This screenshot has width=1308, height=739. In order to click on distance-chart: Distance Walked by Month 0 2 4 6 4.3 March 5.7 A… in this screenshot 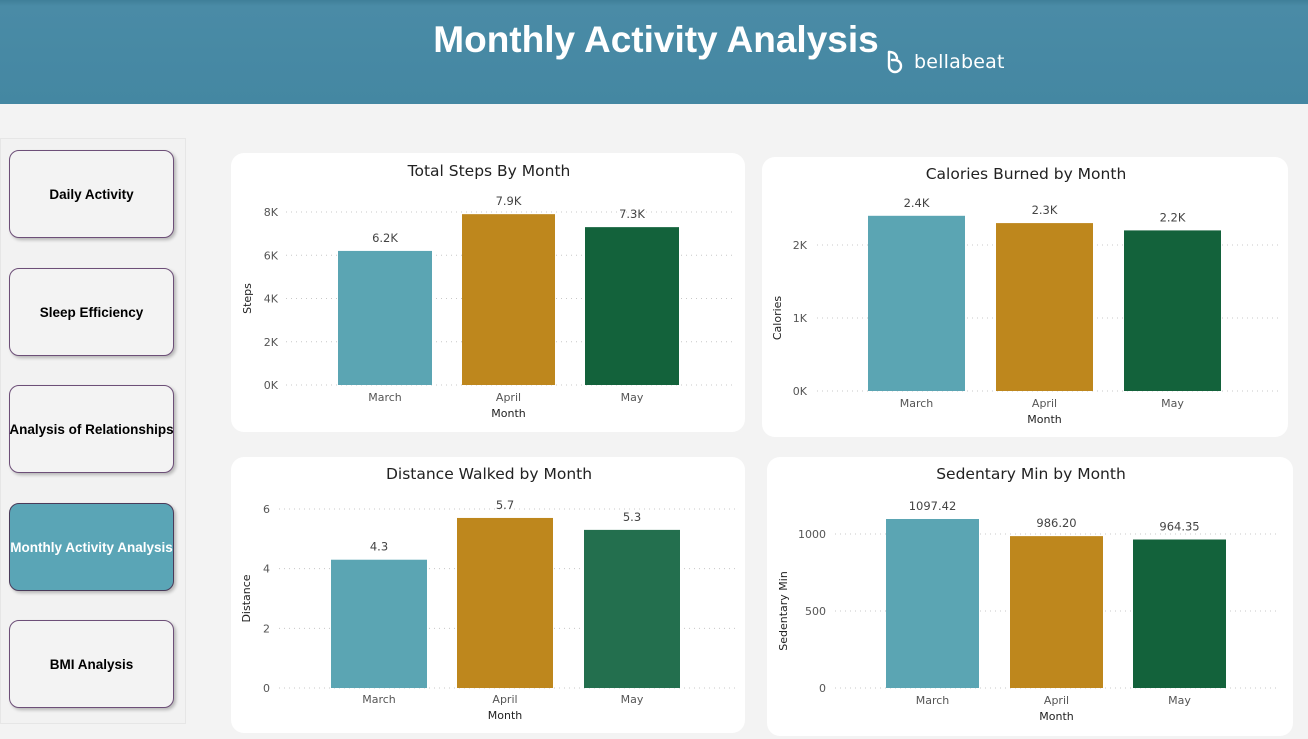, I will do `click(488, 593)`.